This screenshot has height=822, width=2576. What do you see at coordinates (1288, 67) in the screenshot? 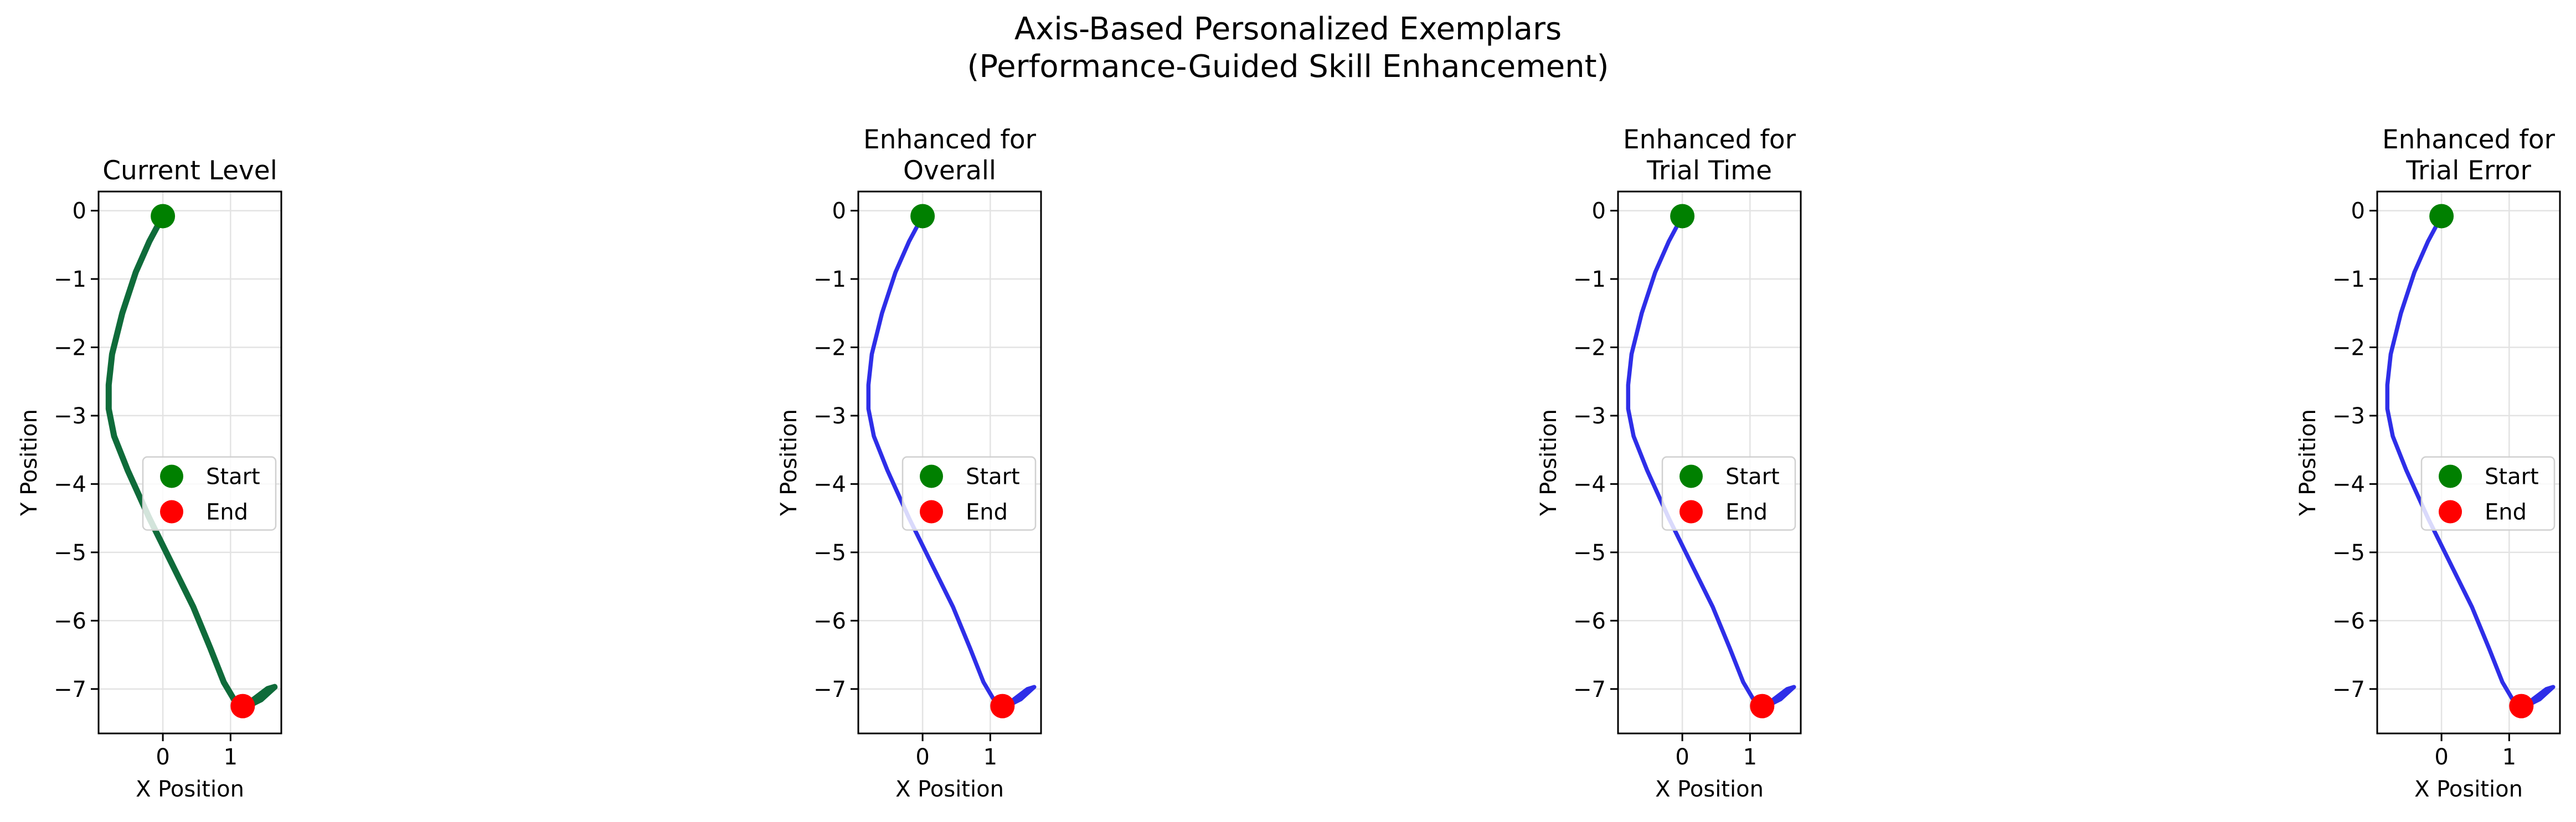
I see `figure-title-line2: (Performance-Guided Skill Enhancement)` at bounding box center [1288, 67].